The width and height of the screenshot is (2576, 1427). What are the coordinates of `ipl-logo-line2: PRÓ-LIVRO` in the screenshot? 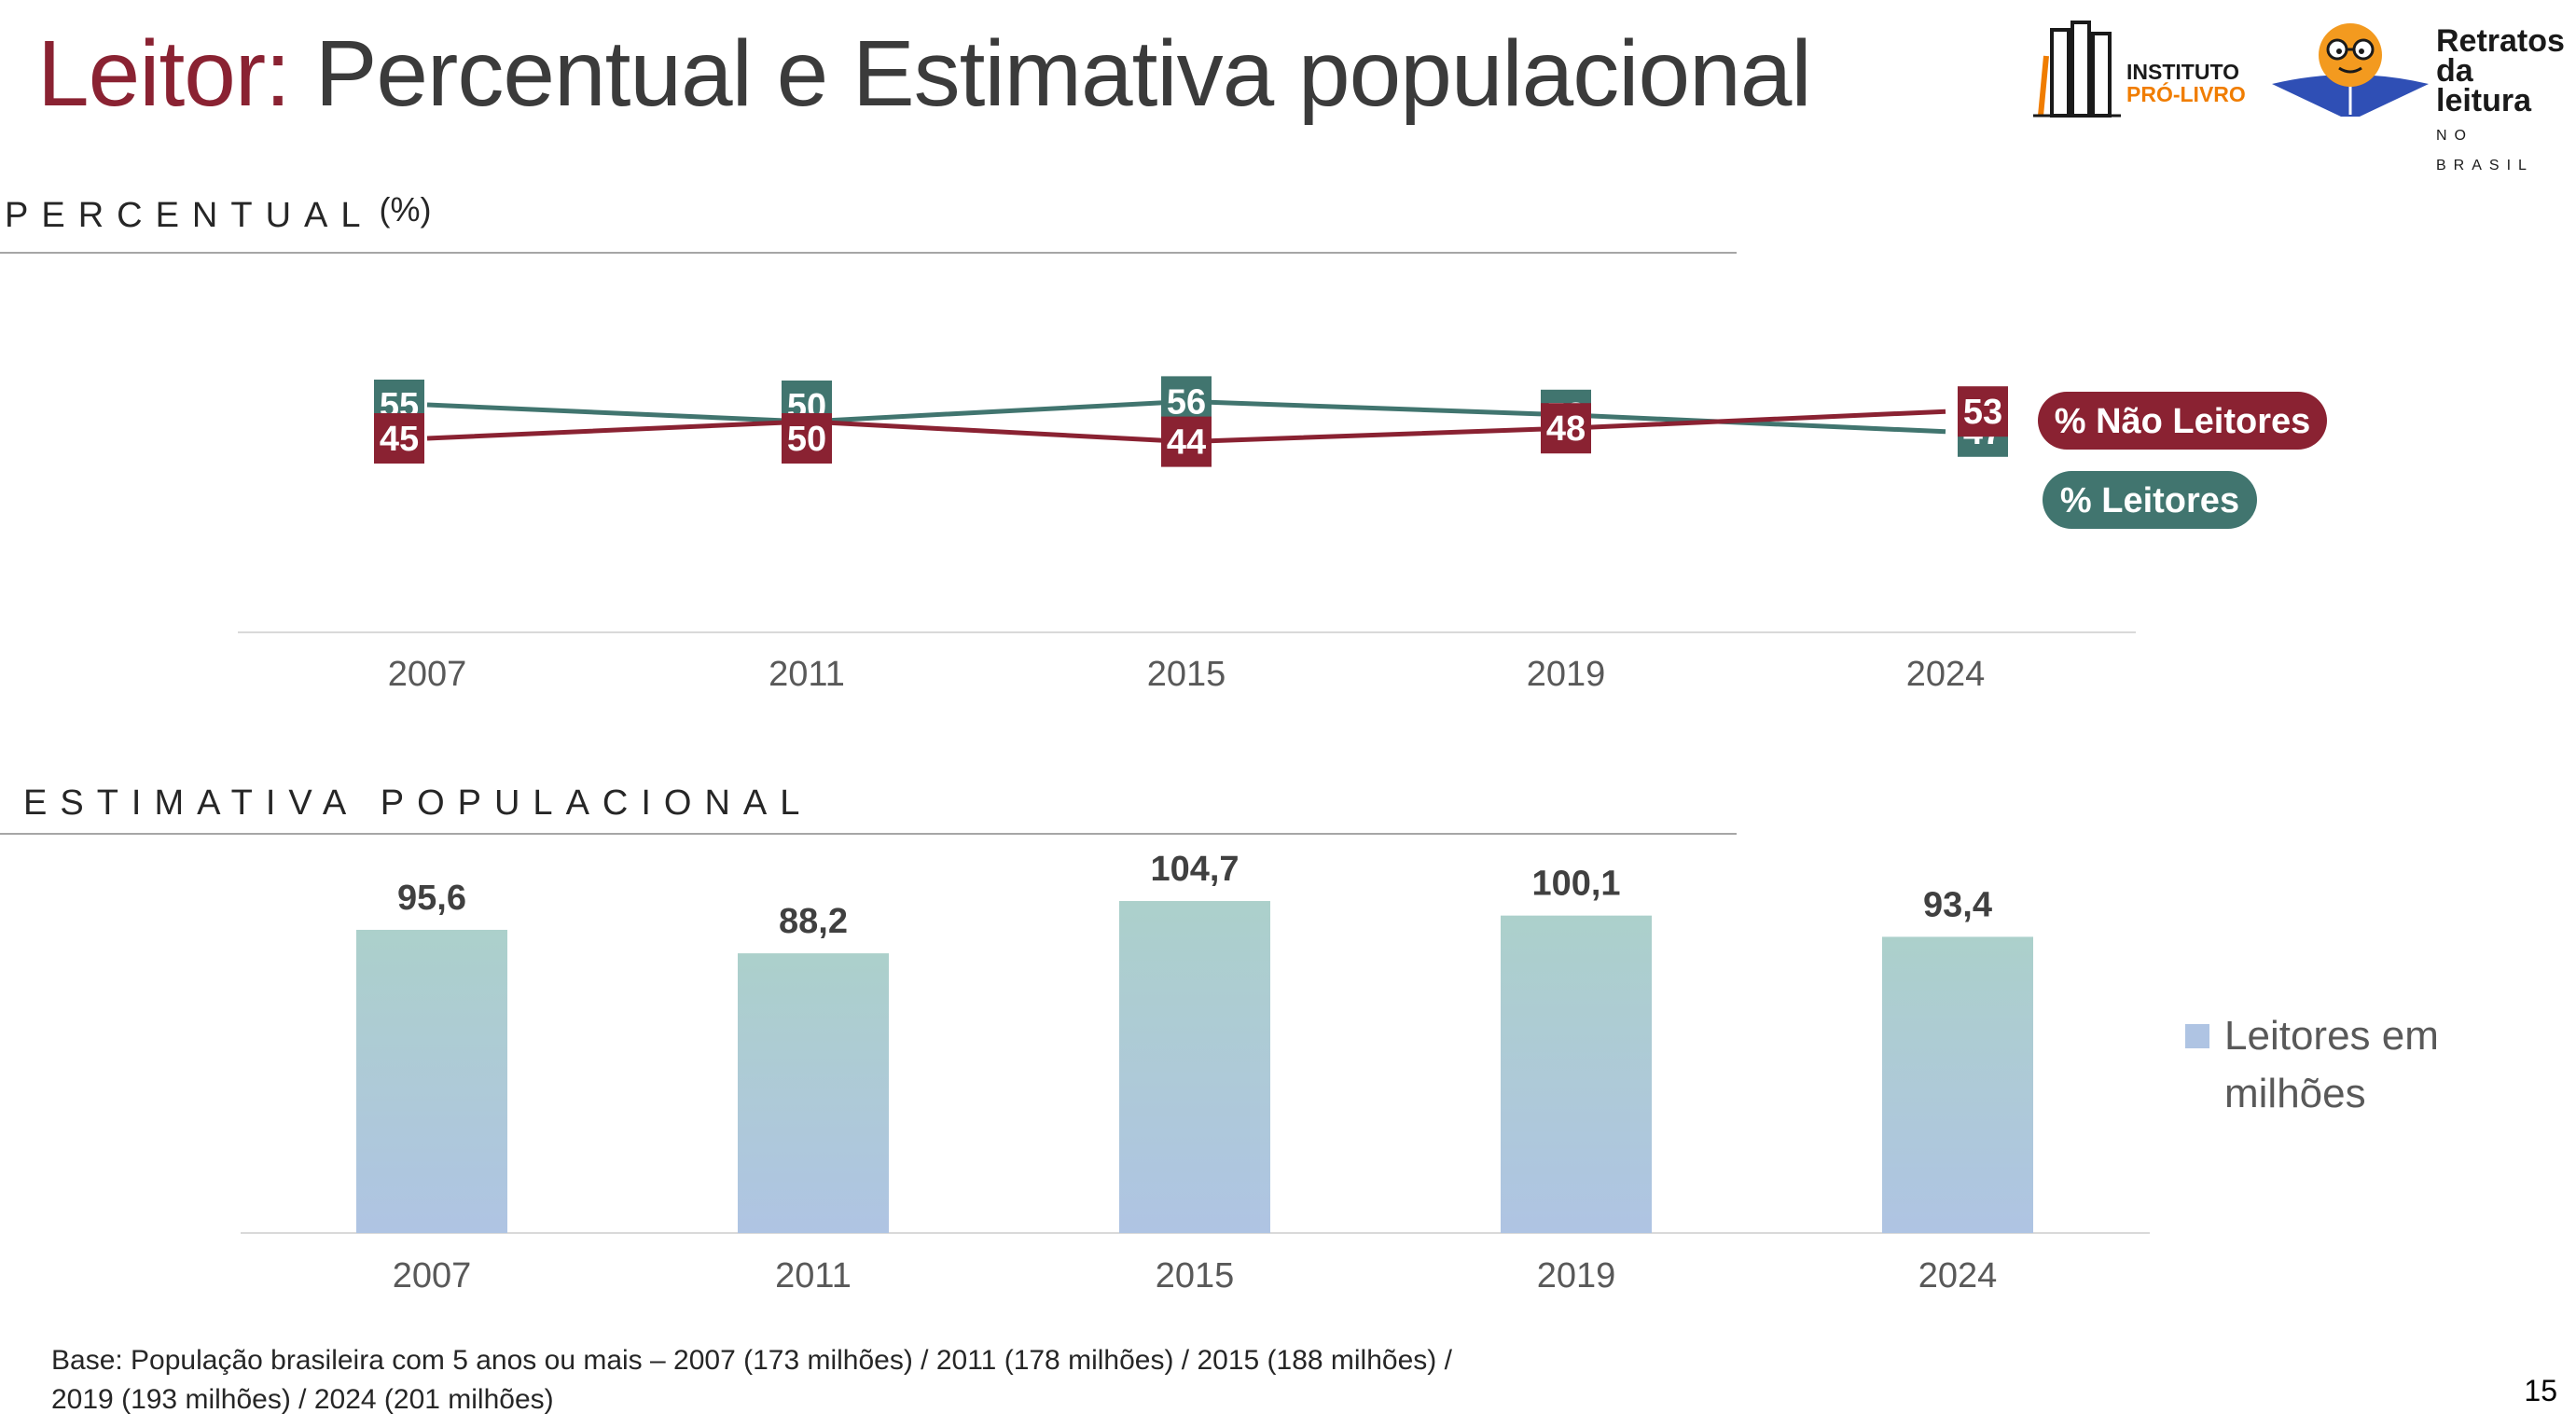 It's located at (2186, 94).